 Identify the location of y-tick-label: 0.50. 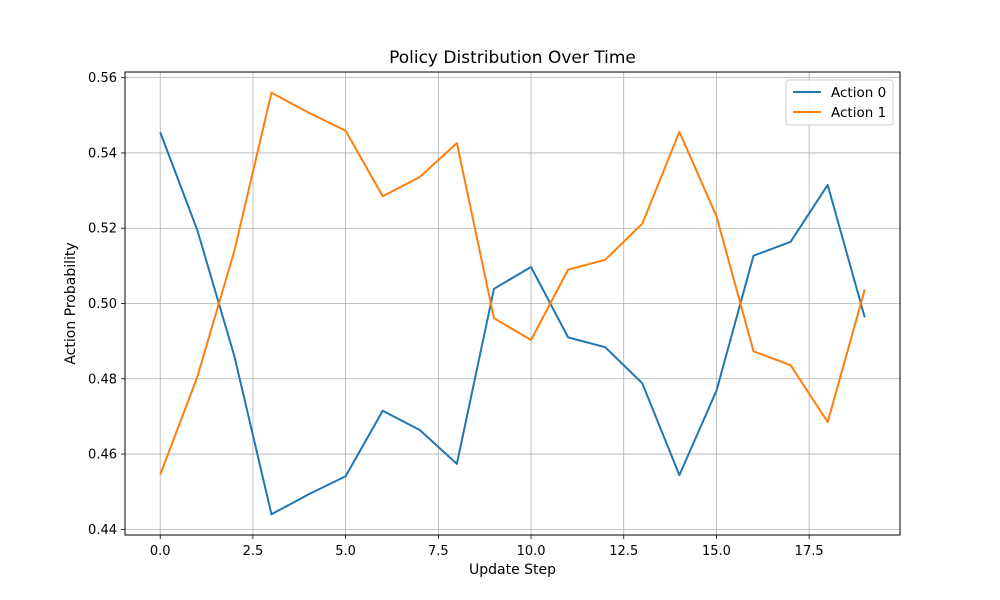
(102, 304).